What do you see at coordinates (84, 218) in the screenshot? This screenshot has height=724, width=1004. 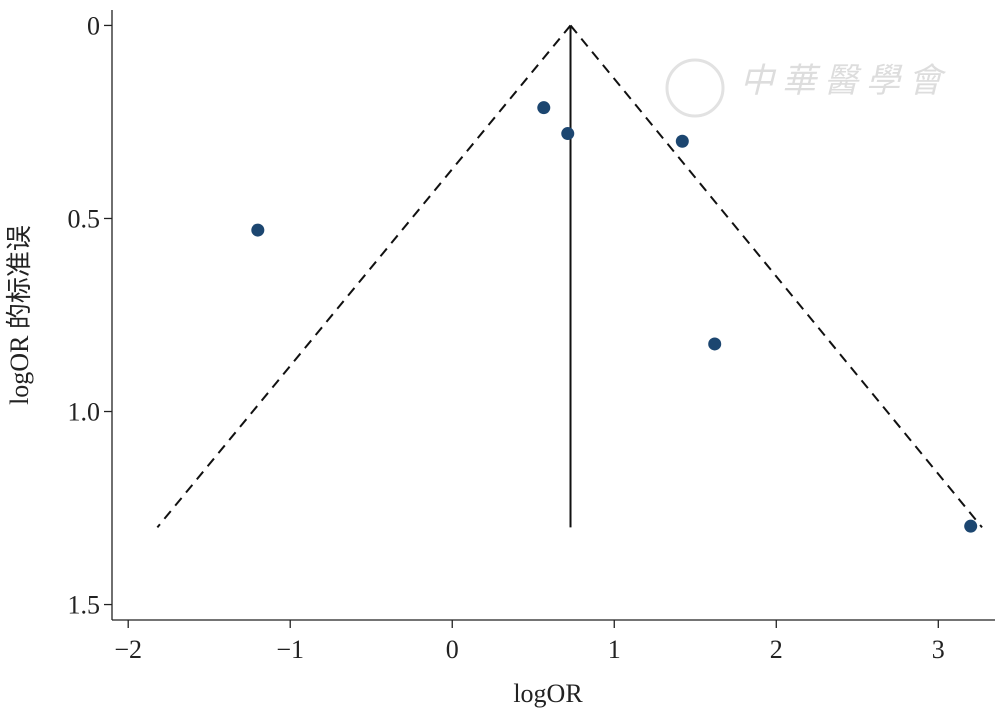 I see `y-tick-label: 0.5` at bounding box center [84, 218].